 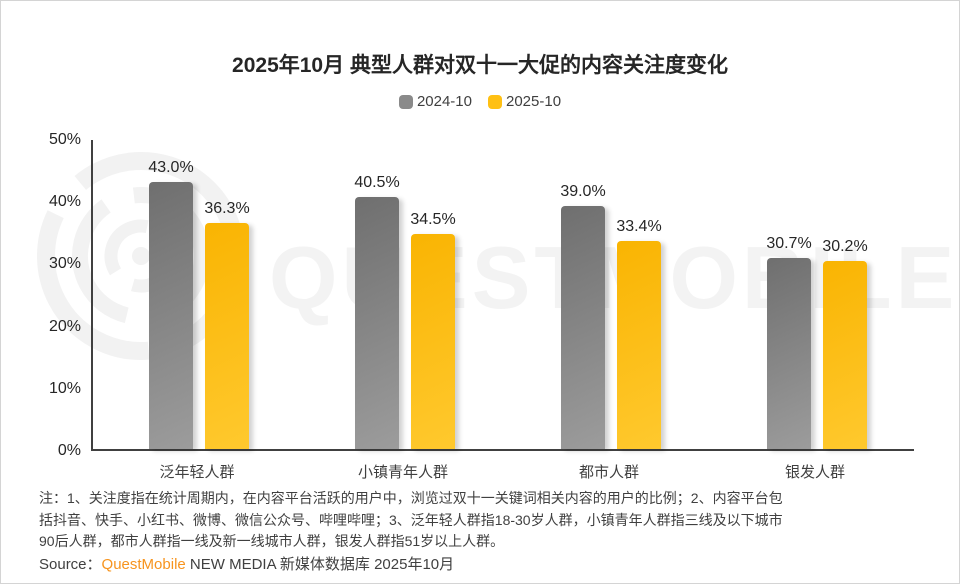 What do you see at coordinates (789, 244) in the screenshot?
I see `value-label: 30.7%` at bounding box center [789, 244].